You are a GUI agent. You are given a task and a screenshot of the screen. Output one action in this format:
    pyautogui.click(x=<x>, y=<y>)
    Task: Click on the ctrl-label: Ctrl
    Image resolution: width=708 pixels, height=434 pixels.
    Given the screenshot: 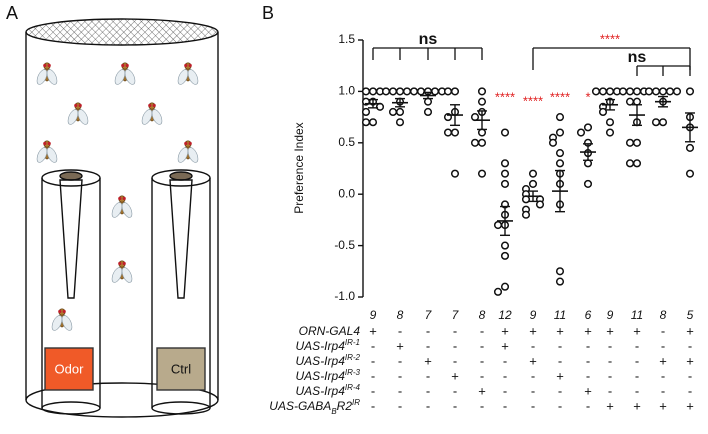 What is the action you would take?
    pyautogui.click(x=181, y=368)
    